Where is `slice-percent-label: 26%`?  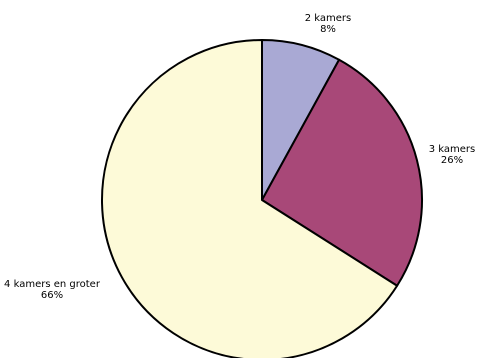
slice-percent-label: 26% is located at coordinates (452, 160).